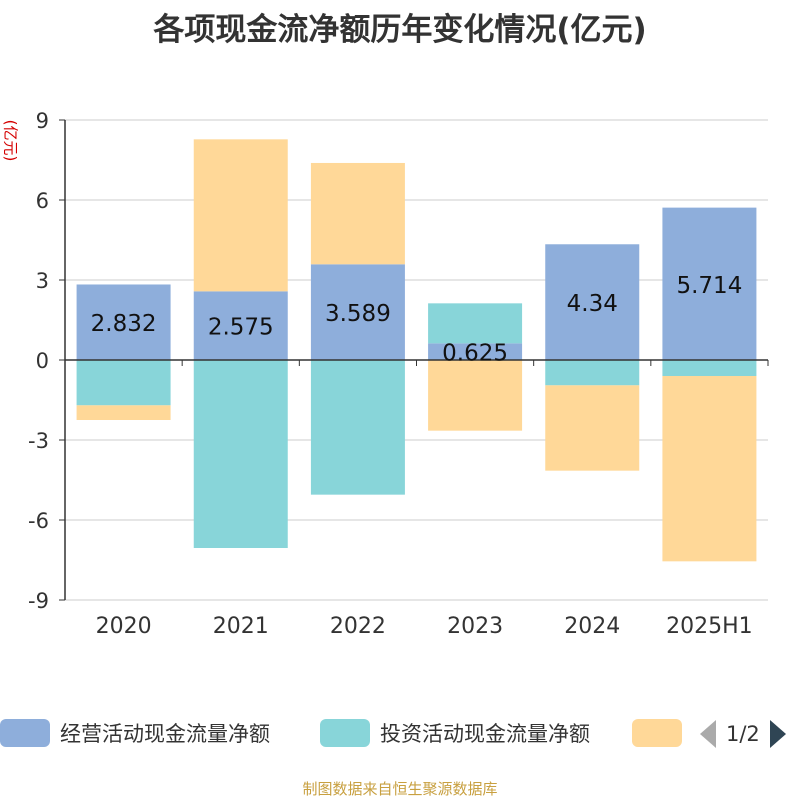 This screenshot has height=800, width=800. I want to click on x-tick-label-2020: 2020, so click(124, 626).